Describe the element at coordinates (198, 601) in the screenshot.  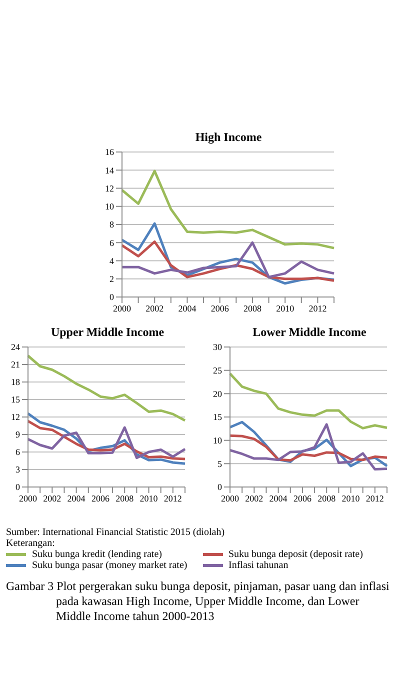
I see `text: Gambar 3 Plot pergerakan suku bunga deposit, pinjaman, pasar uang dan inflasi pada kawasan High Income, Upper Middle Income, dan Lower Middle Income tahun 2000-2013` at that location.